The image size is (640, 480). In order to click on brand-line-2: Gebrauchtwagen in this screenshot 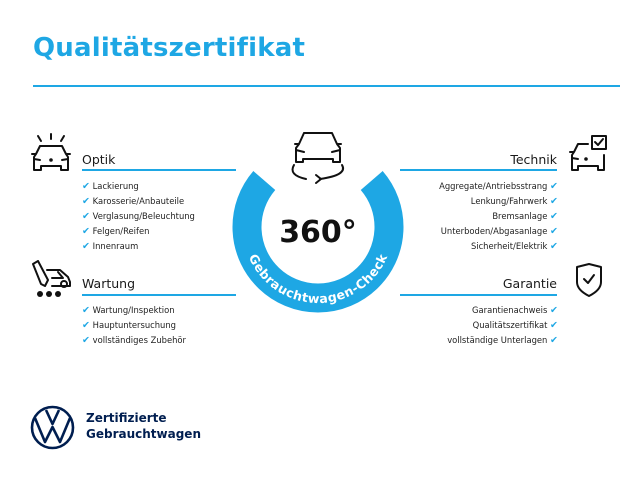, I will do `click(143, 434)`.